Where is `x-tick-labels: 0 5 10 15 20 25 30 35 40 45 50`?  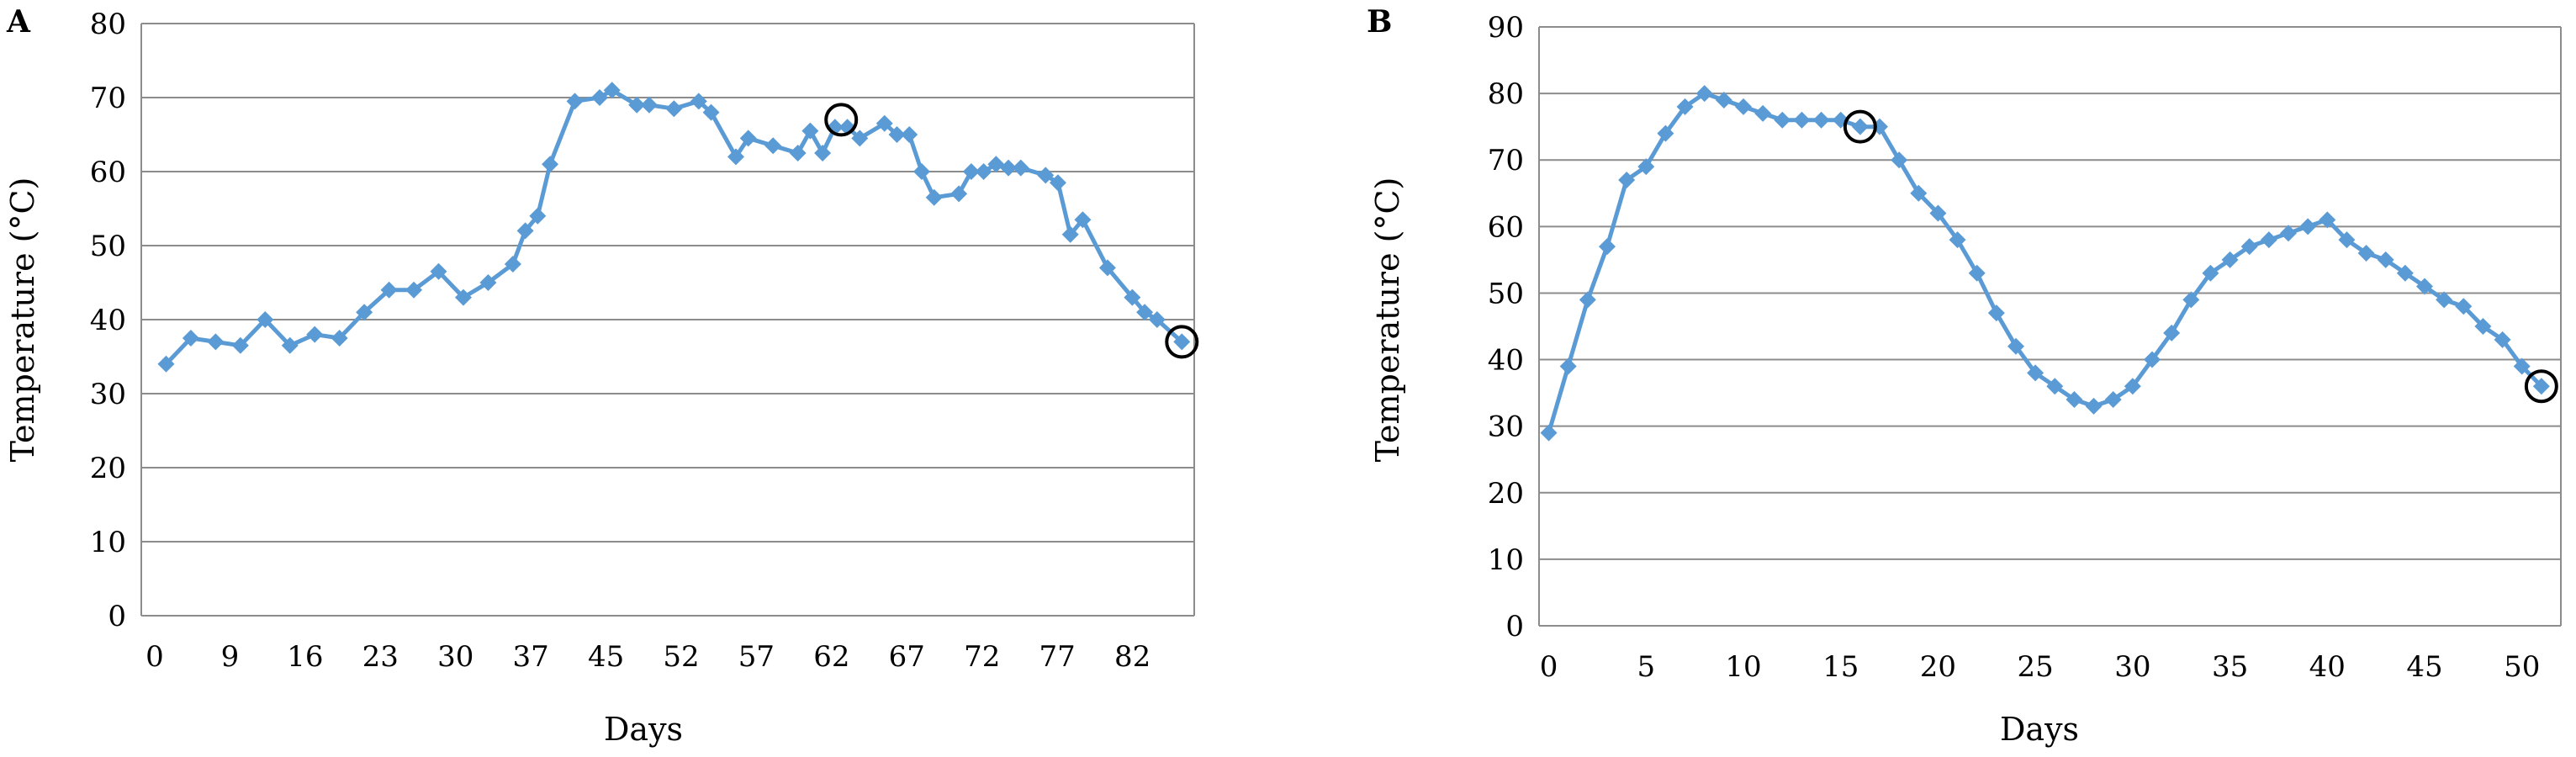 x-tick-labels: 0 5 10 15 20 25 30 35 40 45 50 is located at coordinates (2040, 667).